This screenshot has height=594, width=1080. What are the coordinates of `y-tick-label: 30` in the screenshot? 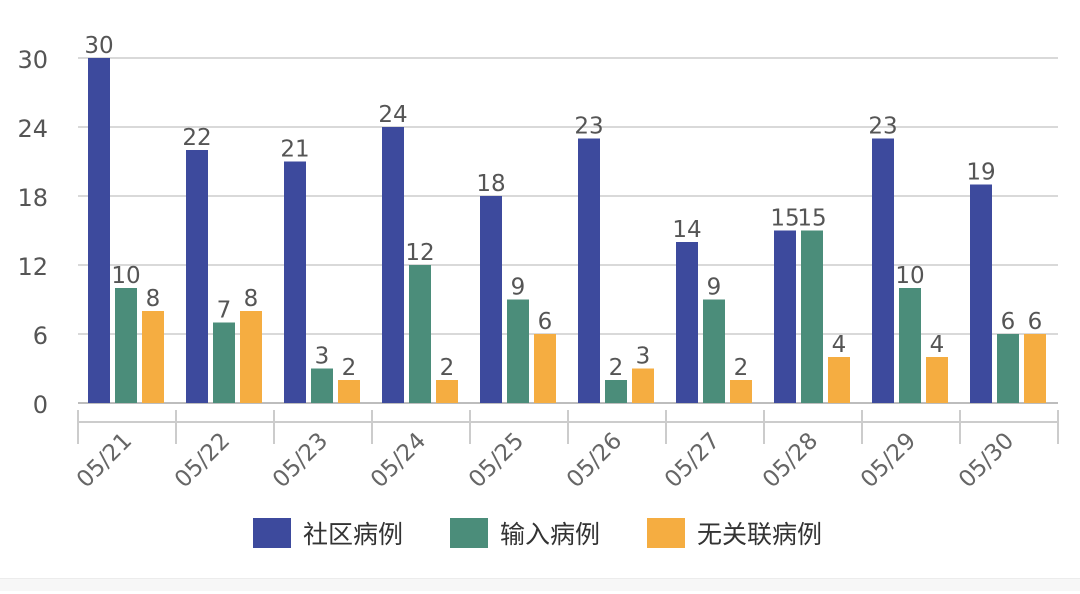 It's located at (32, 60).